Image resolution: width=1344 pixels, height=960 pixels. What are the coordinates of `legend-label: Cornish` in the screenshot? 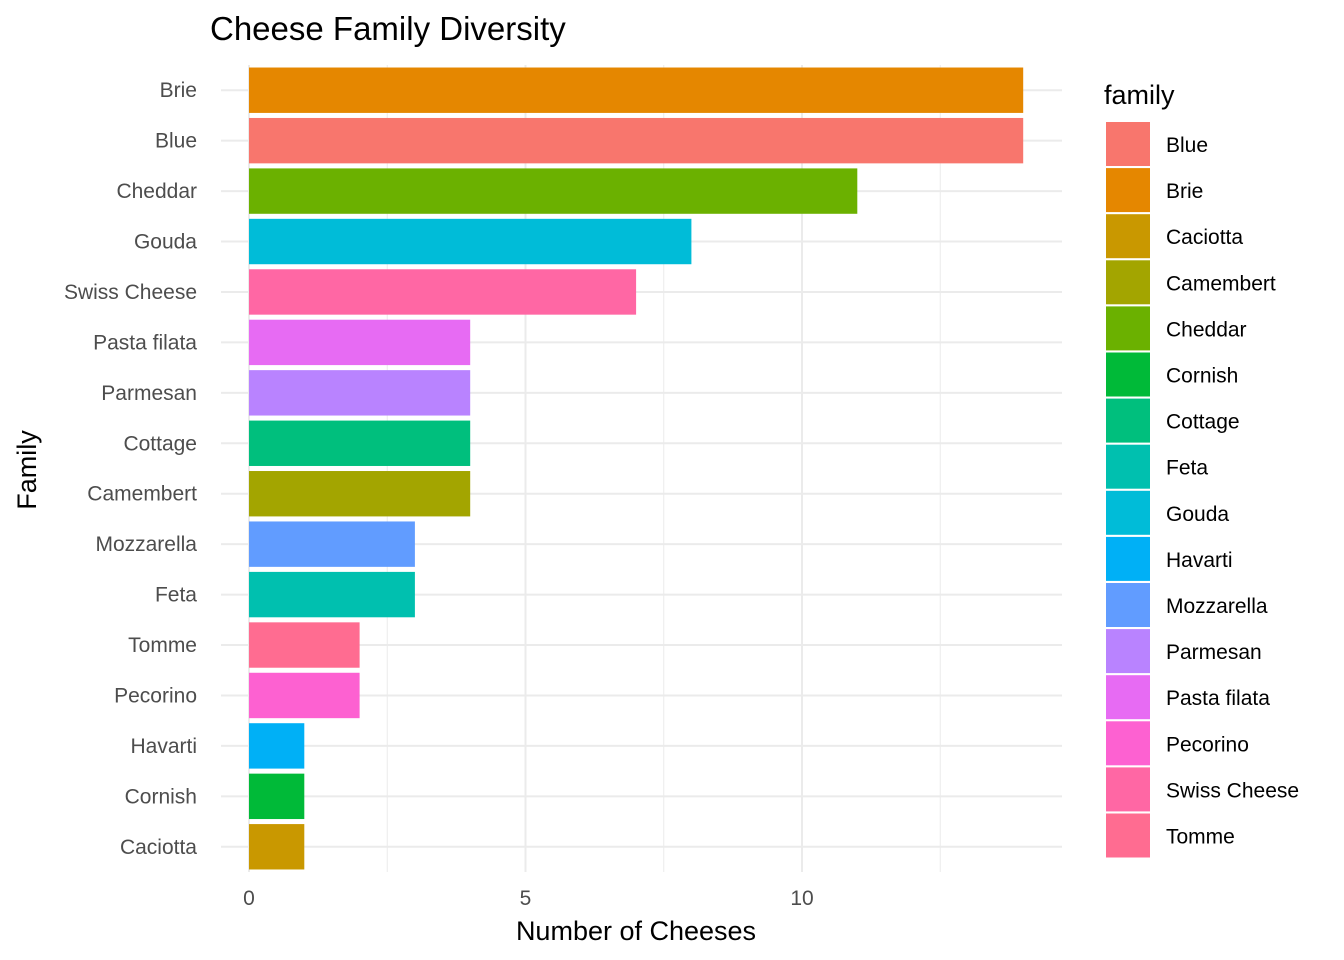 It's located at (1202, 376).